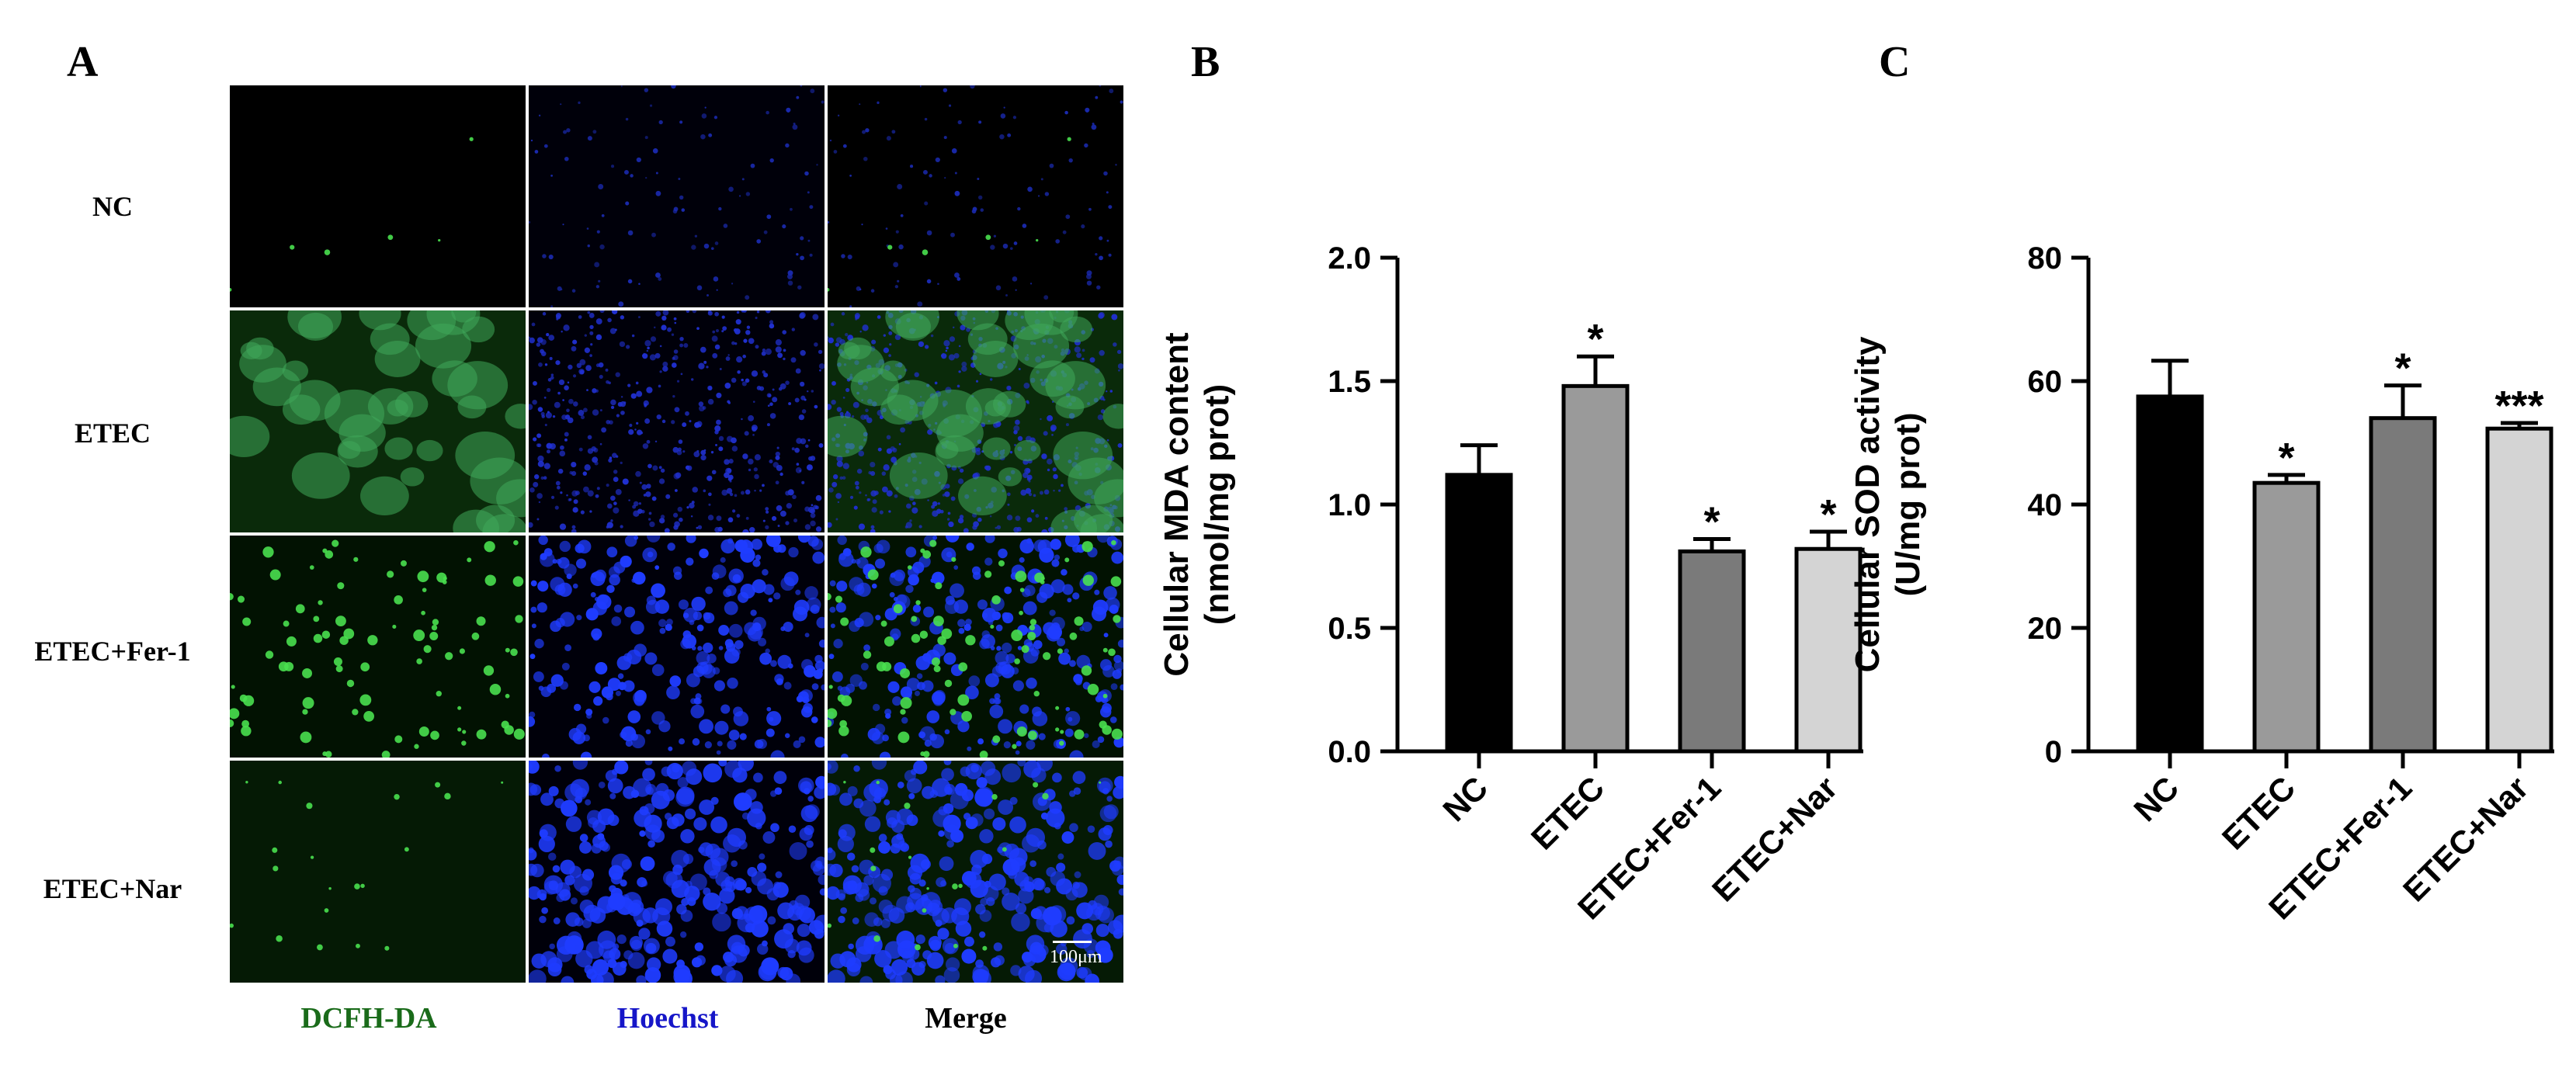  Describe the element at coordinates (2045, 382) in the screenshot. I see `sod-y-tick-label: 60` at that location.